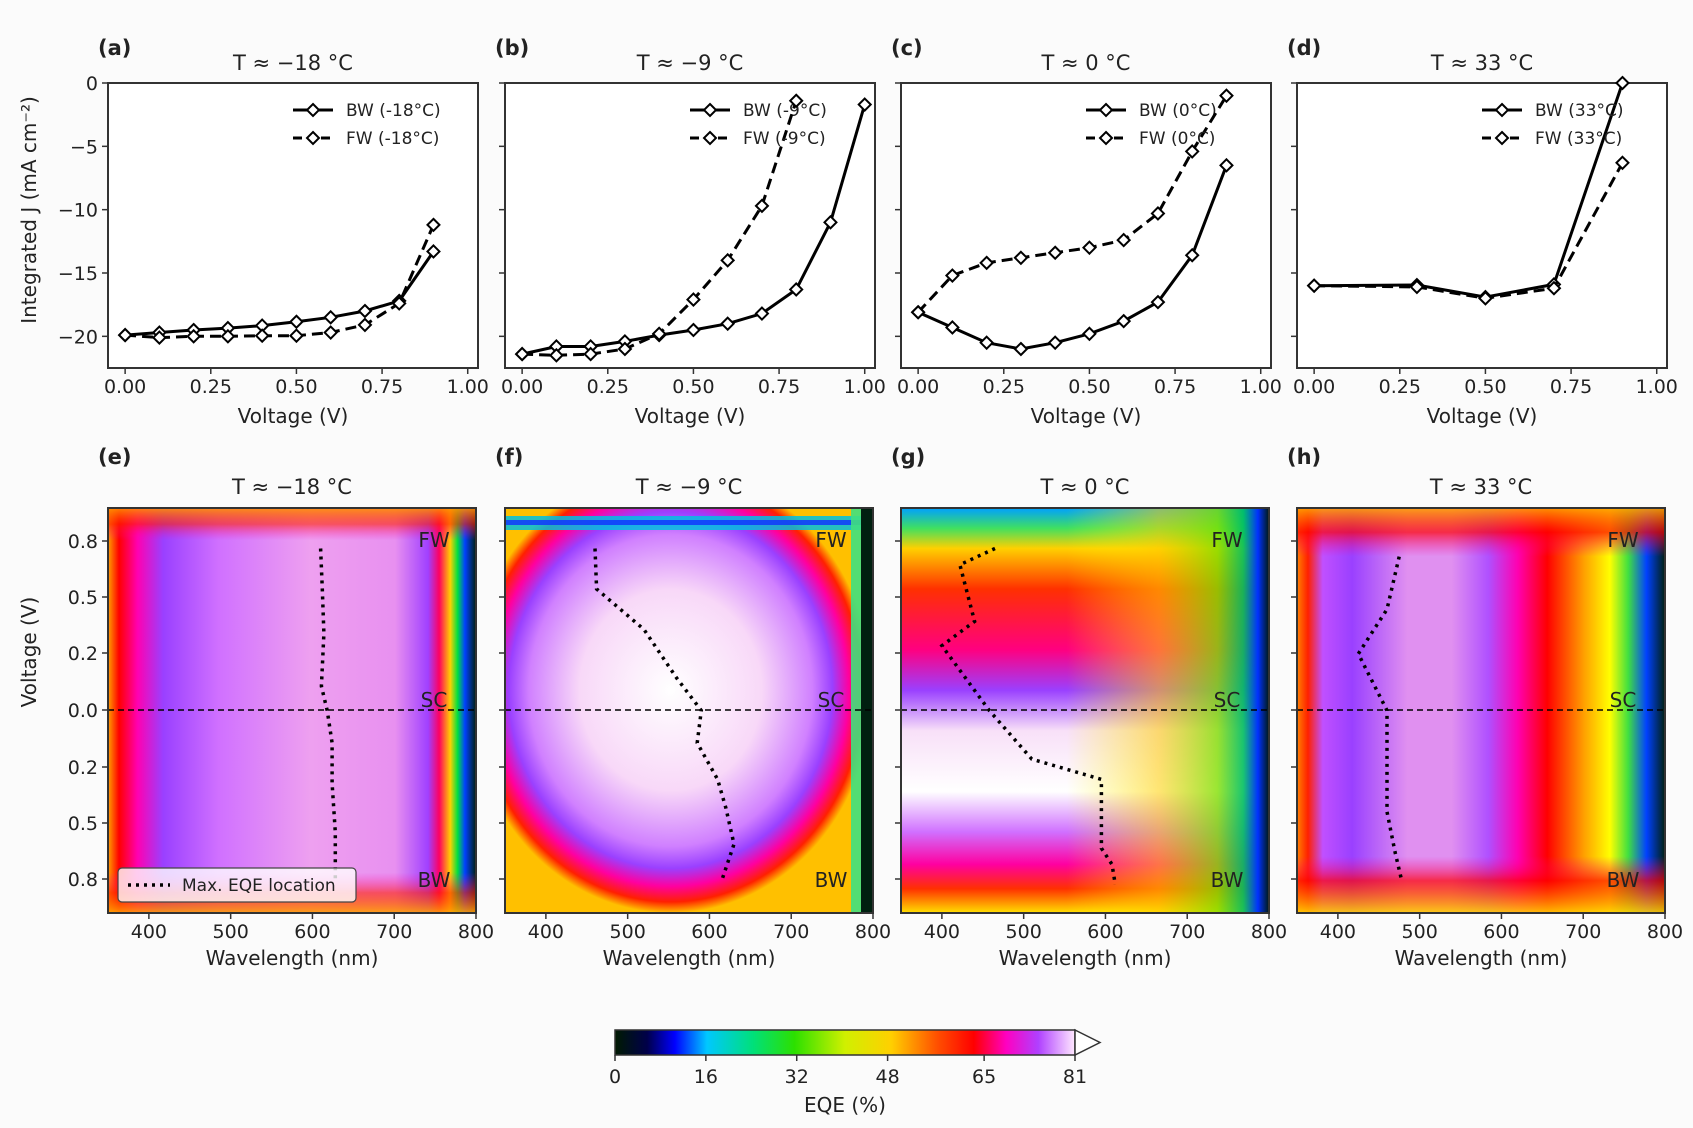 Image resolution: width=1693 pixels, height=1128 pixels. What do you see at coordinates (689, 522) in the screenshot?
I see `eqe-contour-band` at bounding box center [689, 522].